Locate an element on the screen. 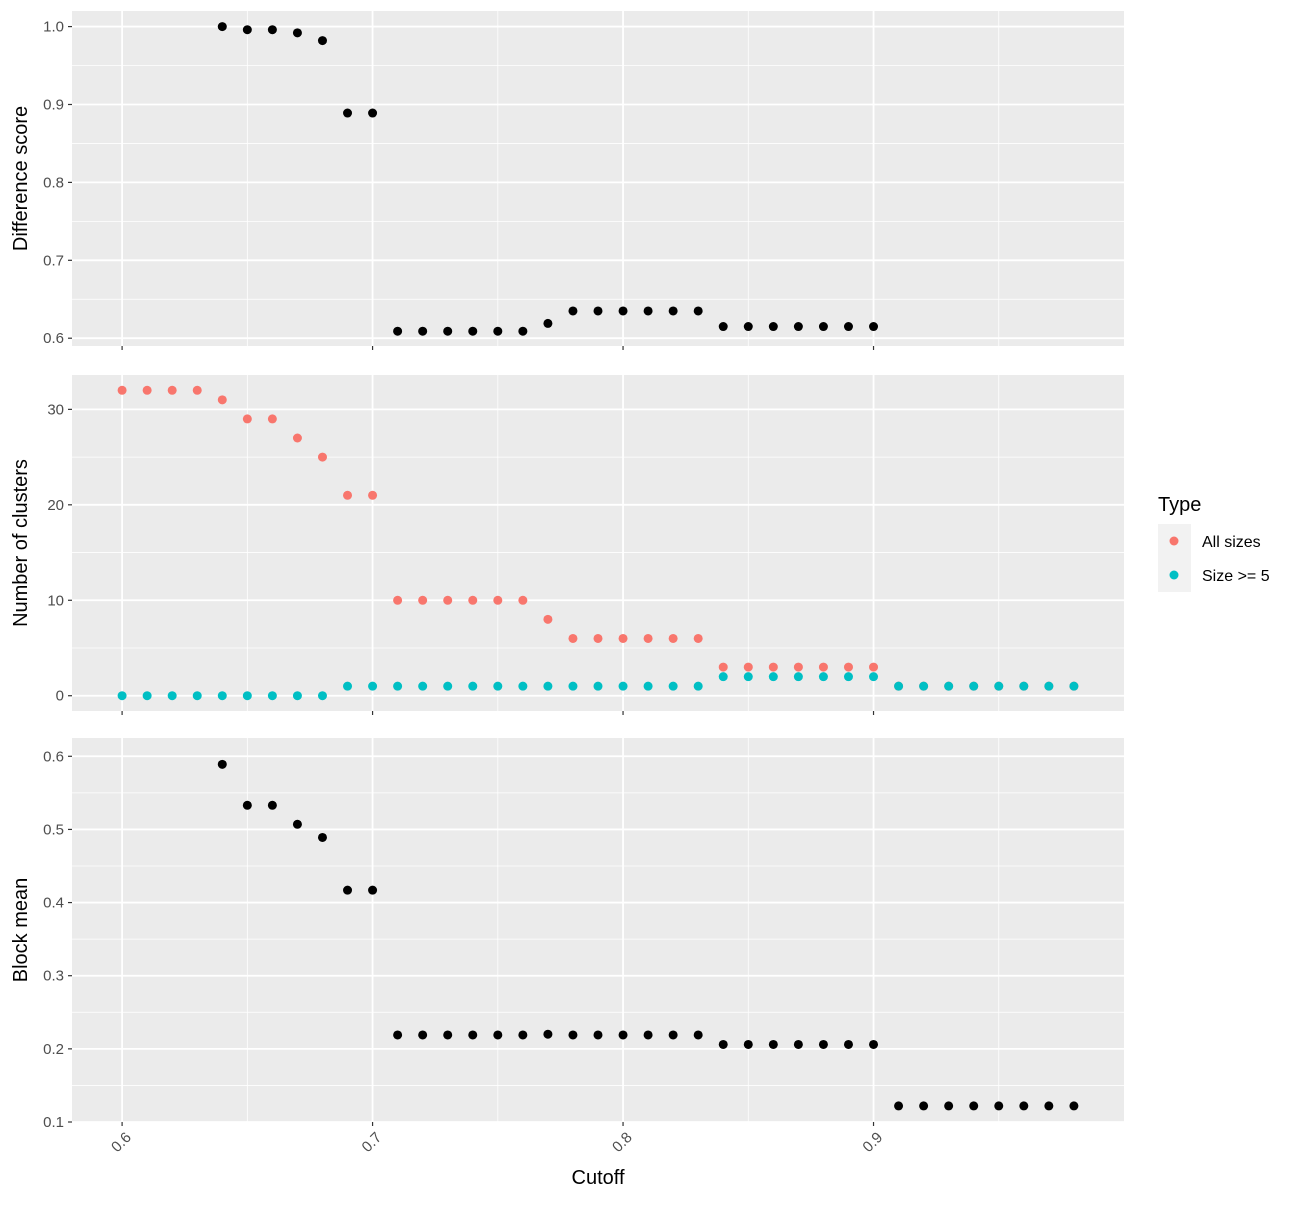 This screenshot has height=1205, width=1300. y-tick-label: 1.0 is located at coordinates (53, 27).